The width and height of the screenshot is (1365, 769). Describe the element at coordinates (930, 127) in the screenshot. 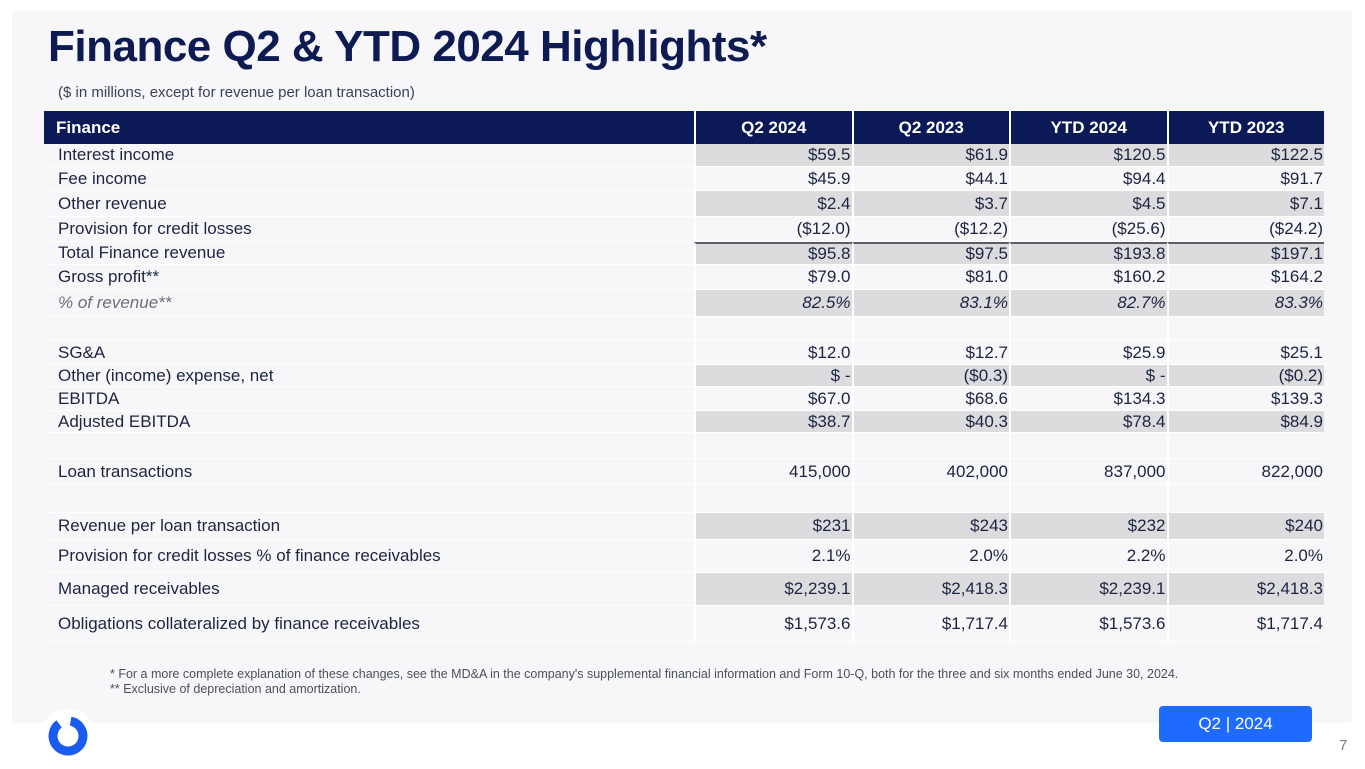

I see `header-q2-2023: Q2 2023` at that location.